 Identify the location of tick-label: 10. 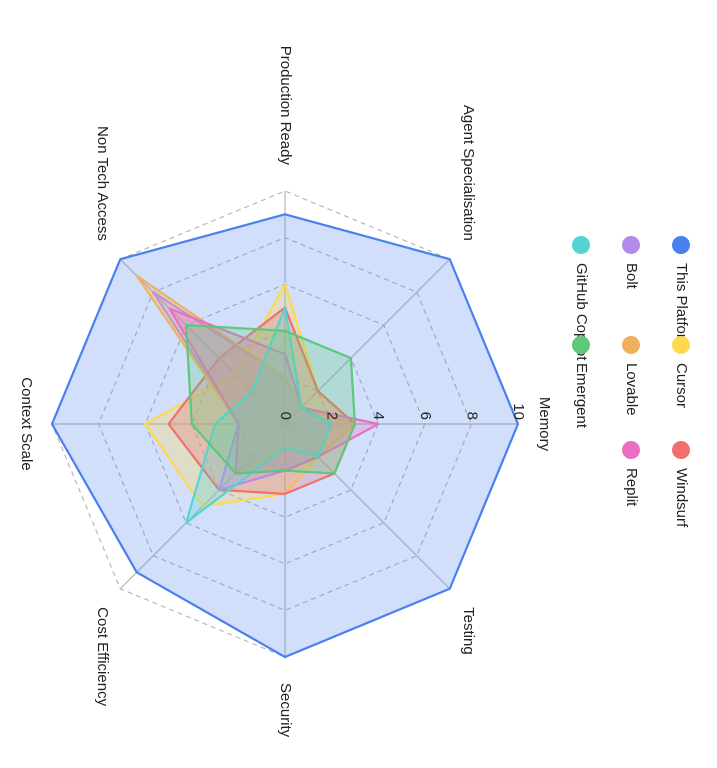
(518, 411).